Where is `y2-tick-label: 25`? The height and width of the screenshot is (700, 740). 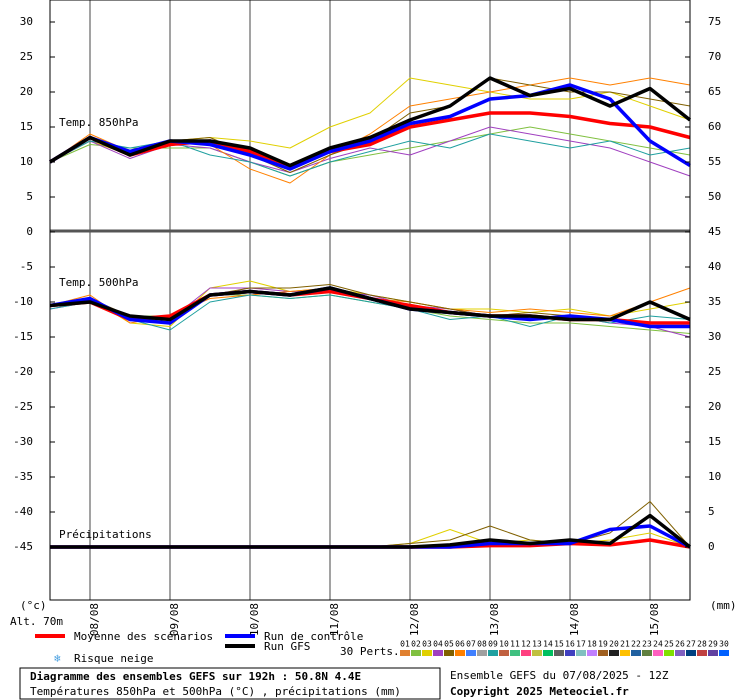 y2-tick-label: 25 is located at coordinates (714, 371).